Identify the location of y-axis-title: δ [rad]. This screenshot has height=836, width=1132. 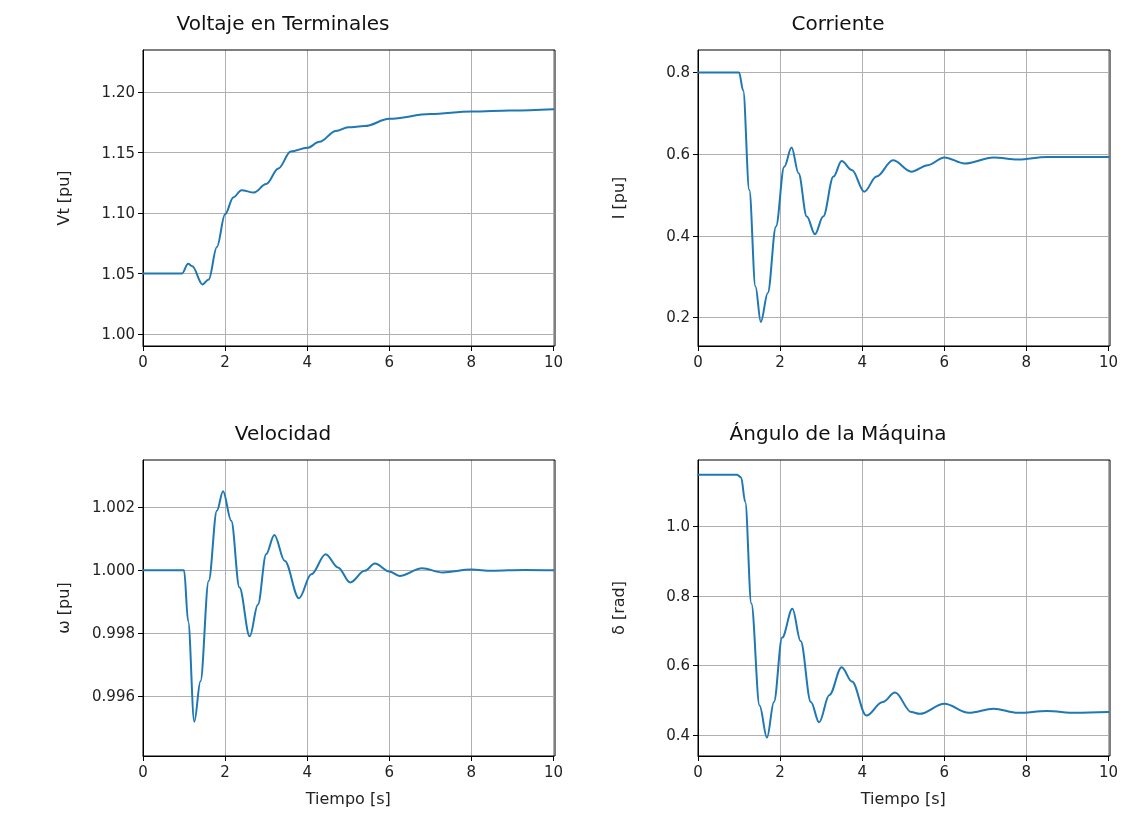
(618, 608).